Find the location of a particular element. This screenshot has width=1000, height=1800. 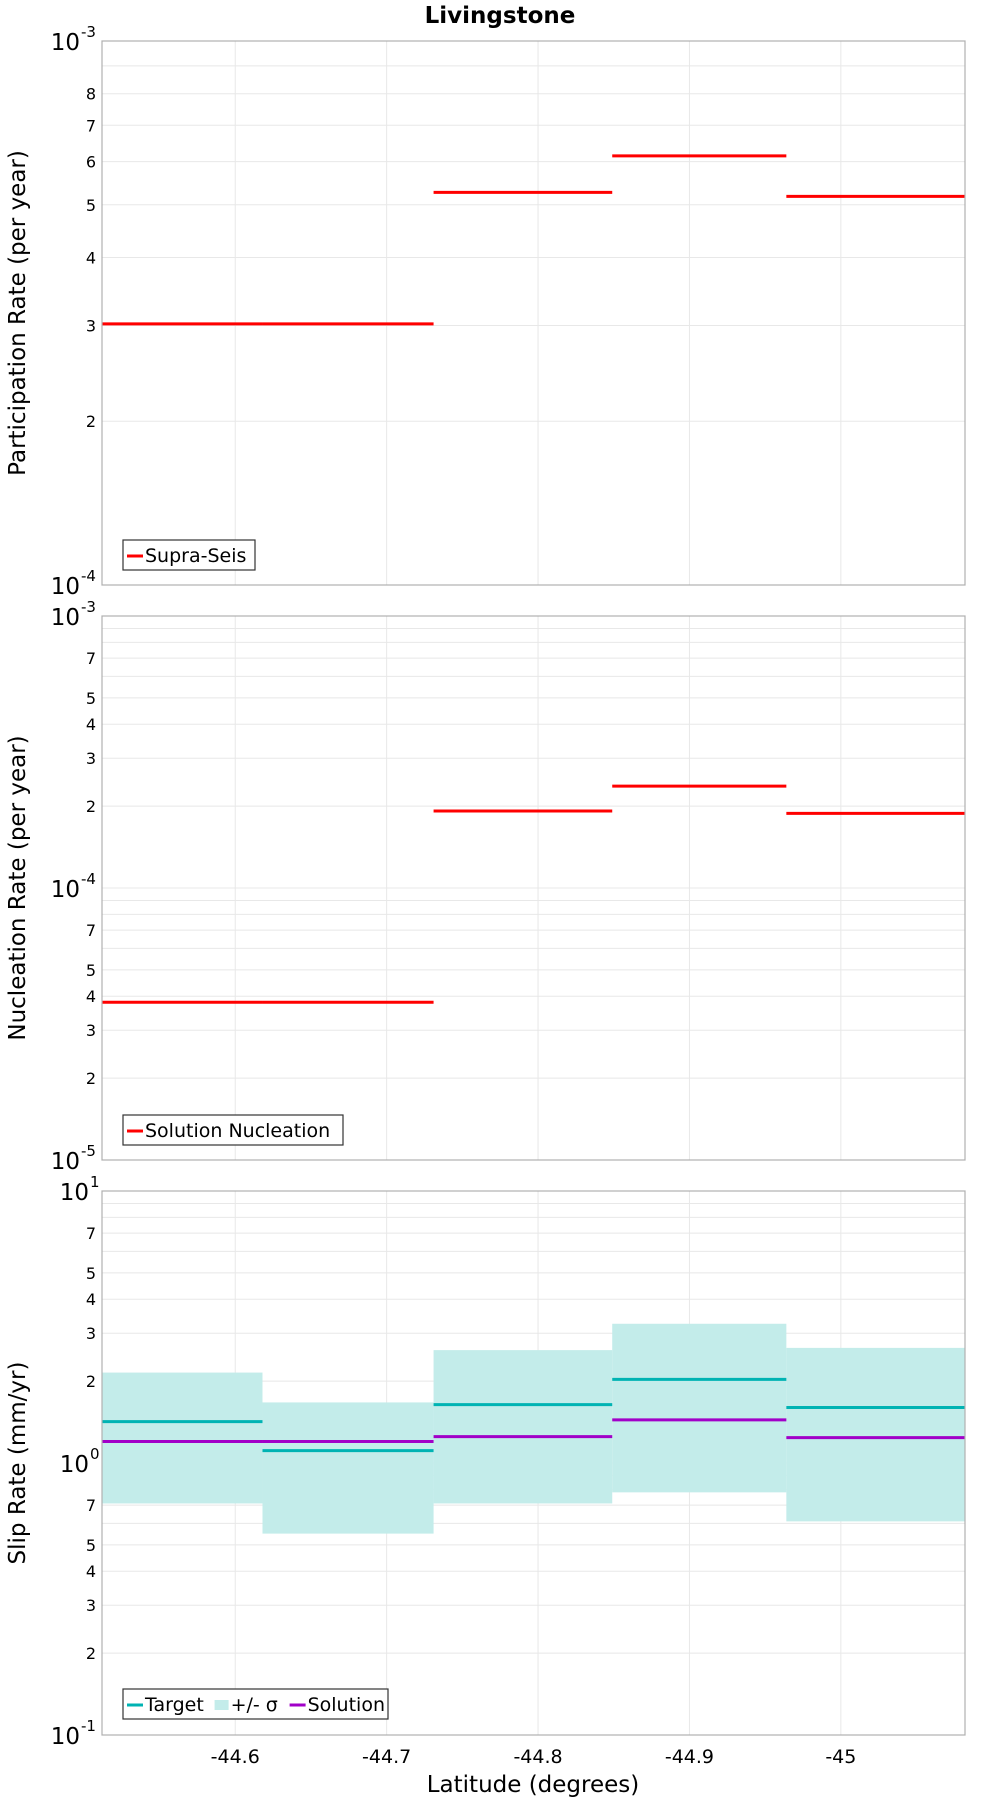

y-major-tick-exponent: -1 is located at coordinates (88, 1726).